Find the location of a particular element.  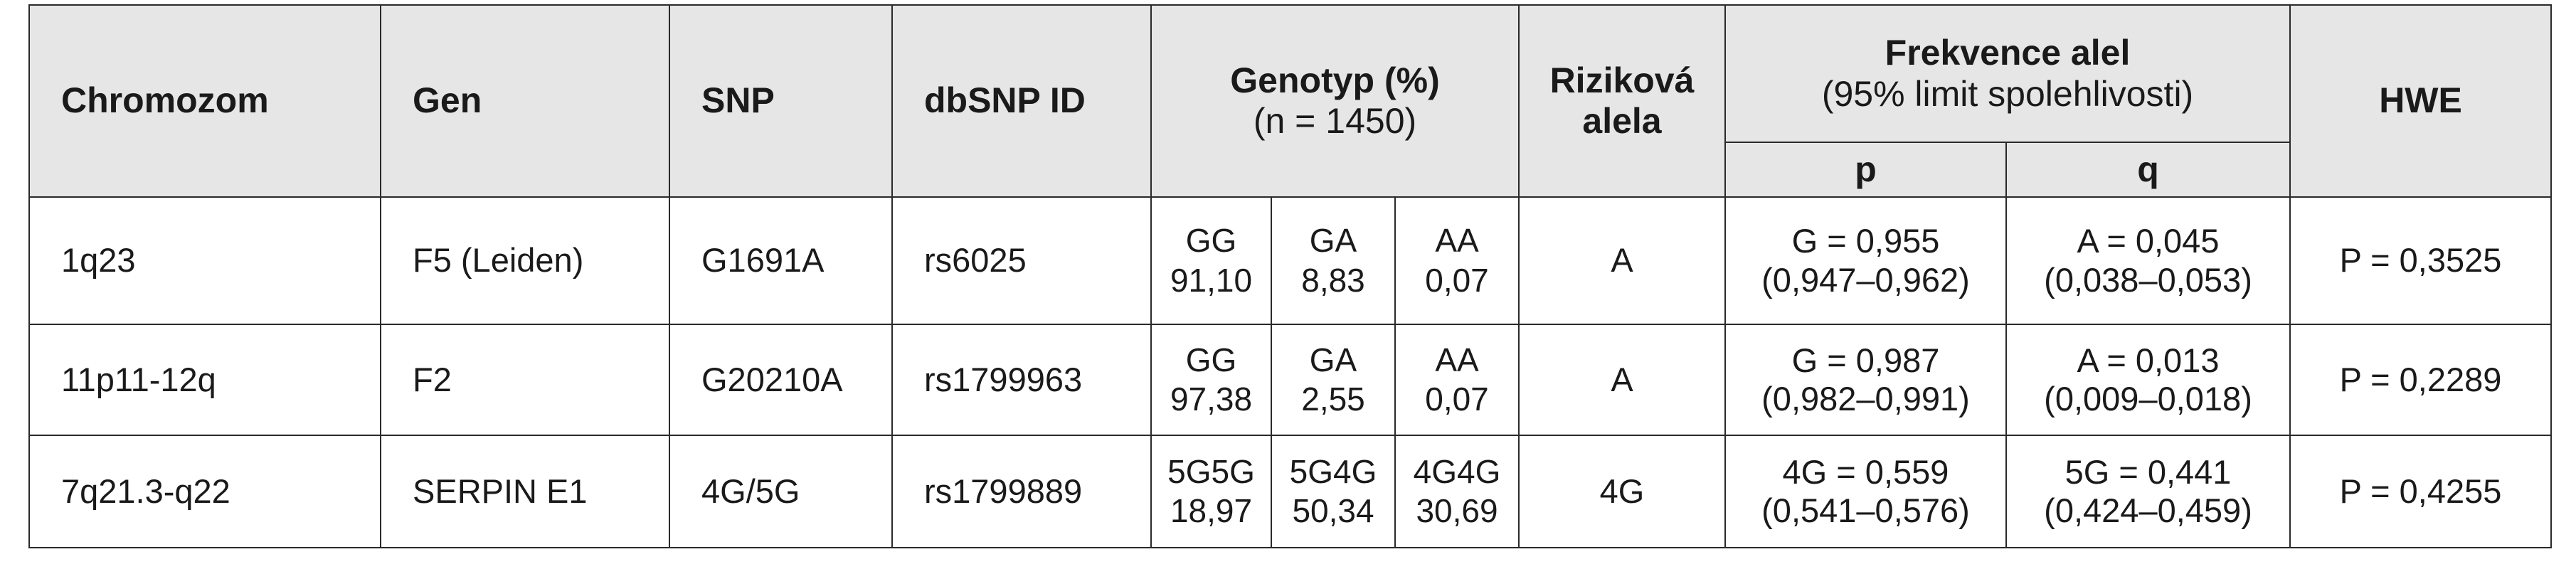

cell-text: (0,947–0,962) is located at coordinates (1865, 280).